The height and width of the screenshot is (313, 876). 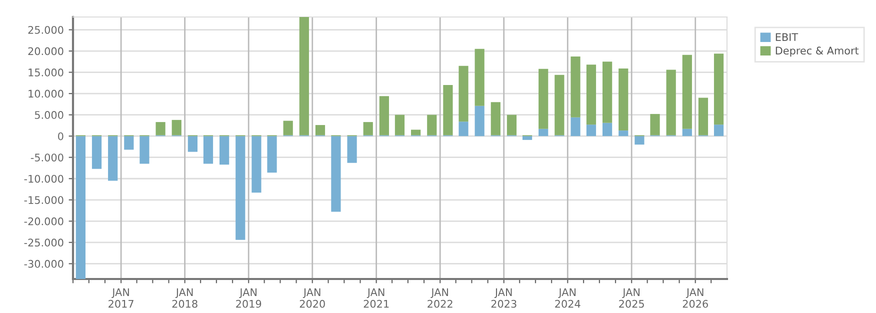 I want to click on x-tick-label: JAN 2024, so click(x=567, y=298).